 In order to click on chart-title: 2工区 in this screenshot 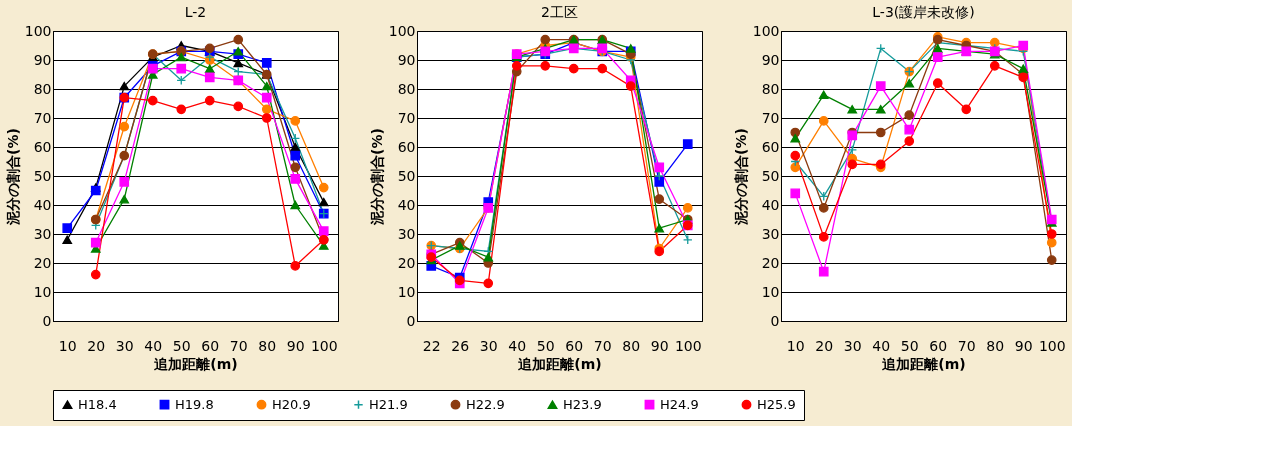, I will do `click(559, 12)`.